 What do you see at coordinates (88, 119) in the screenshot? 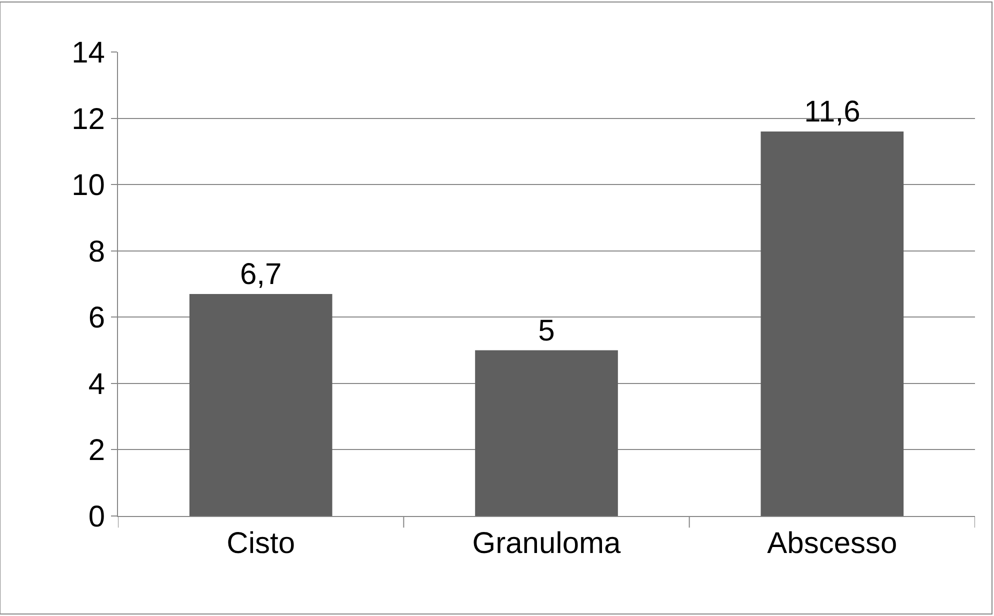
I see `y-tick-label: 12` at bounding box center [88, 119].